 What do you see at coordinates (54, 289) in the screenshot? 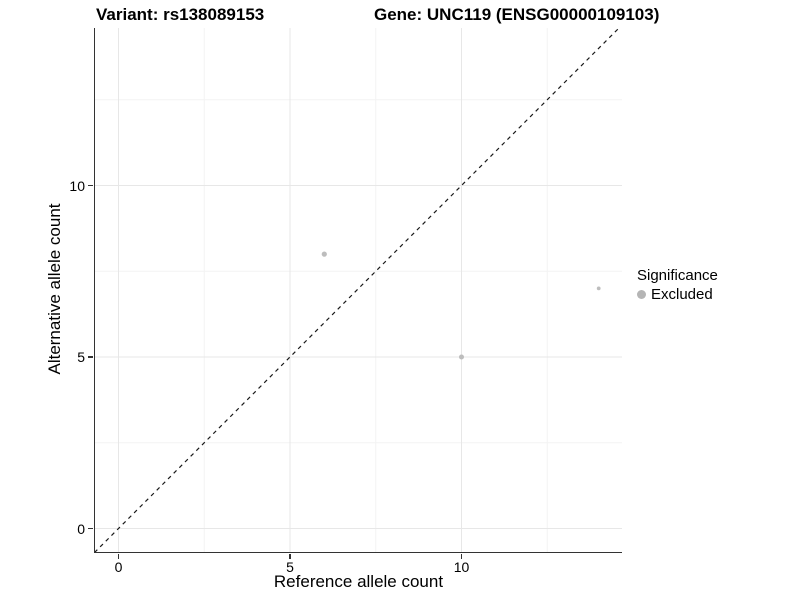
I see `y-axis-label: Alternative allele count` at bounding box center [54, 289].